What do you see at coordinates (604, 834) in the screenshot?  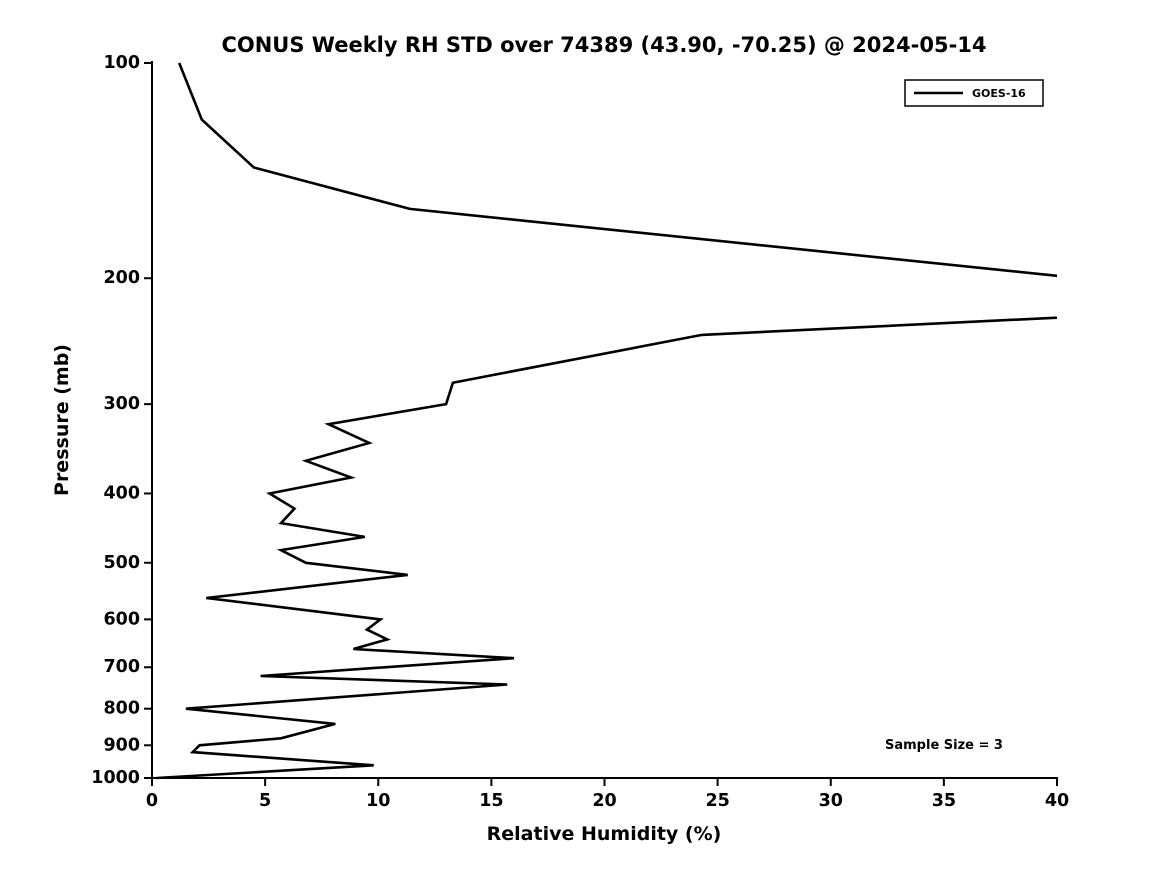 I see `x-axis-label: Relative Humidity (%)` at bounding box center [604, 834].